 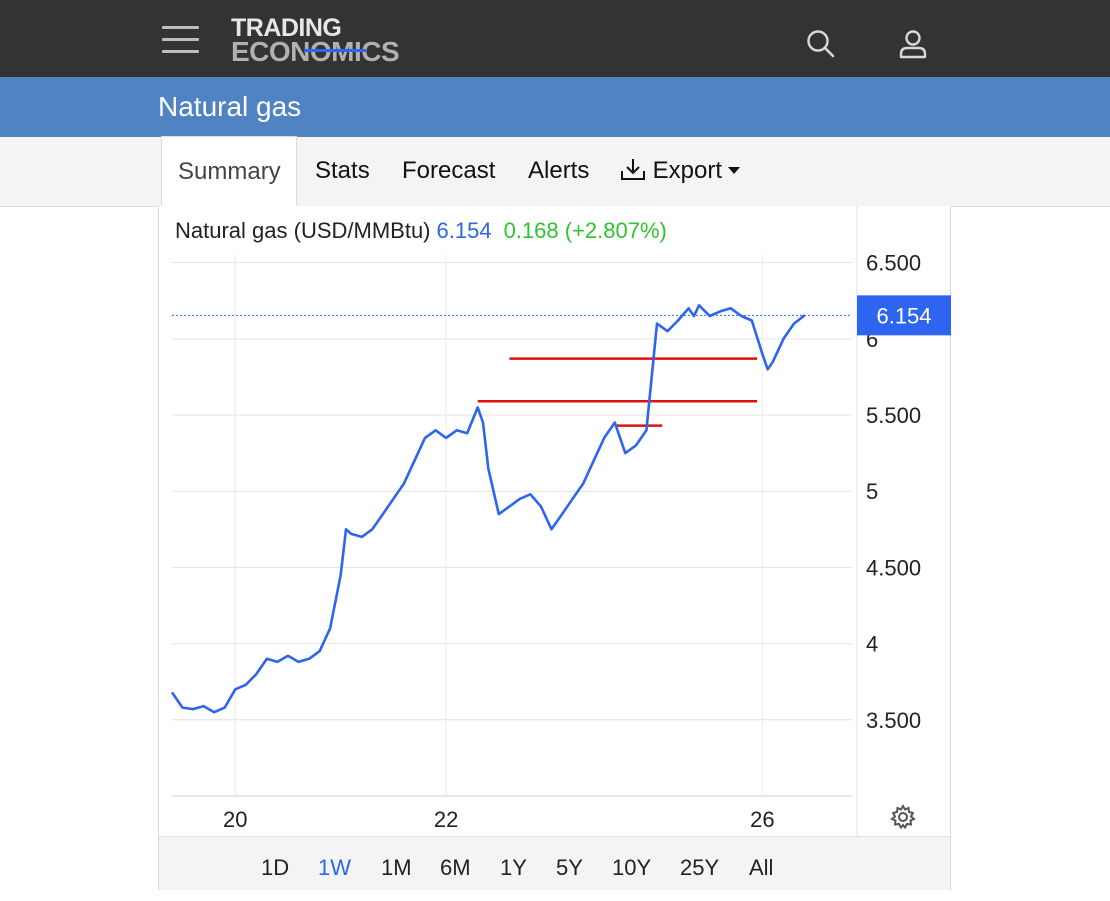 What do you see at coordinates (700, 867) in the screenshot?
I see `range-25y: 25Y` at bounding box center [700, 867].